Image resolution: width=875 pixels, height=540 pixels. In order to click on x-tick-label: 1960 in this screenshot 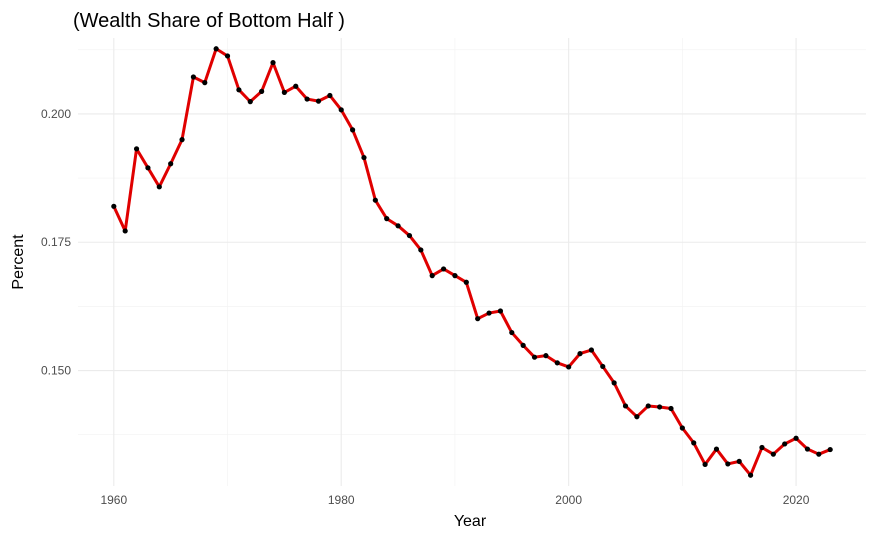, I will do `click(113, 500)`.